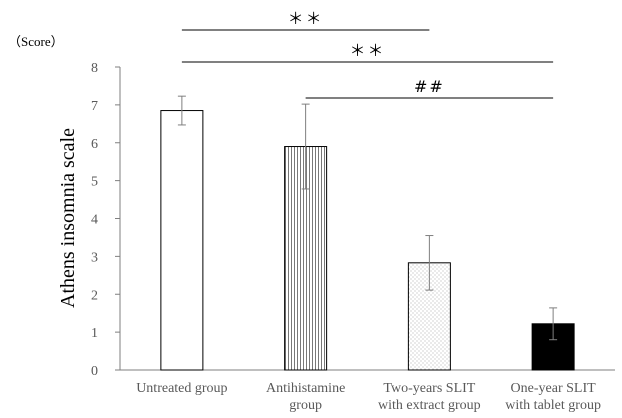  I want to click on x-tick-label: Antihistamine, so click(305, 388).